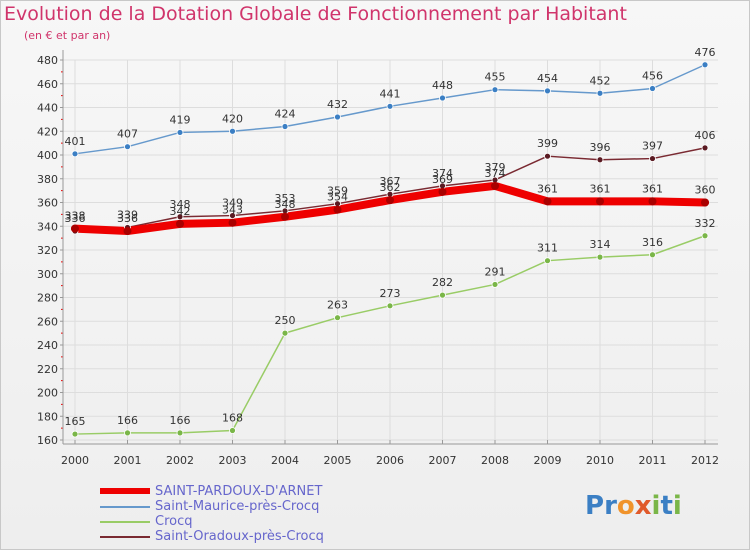  I want to click on data-label: 165, so click(75, 421).